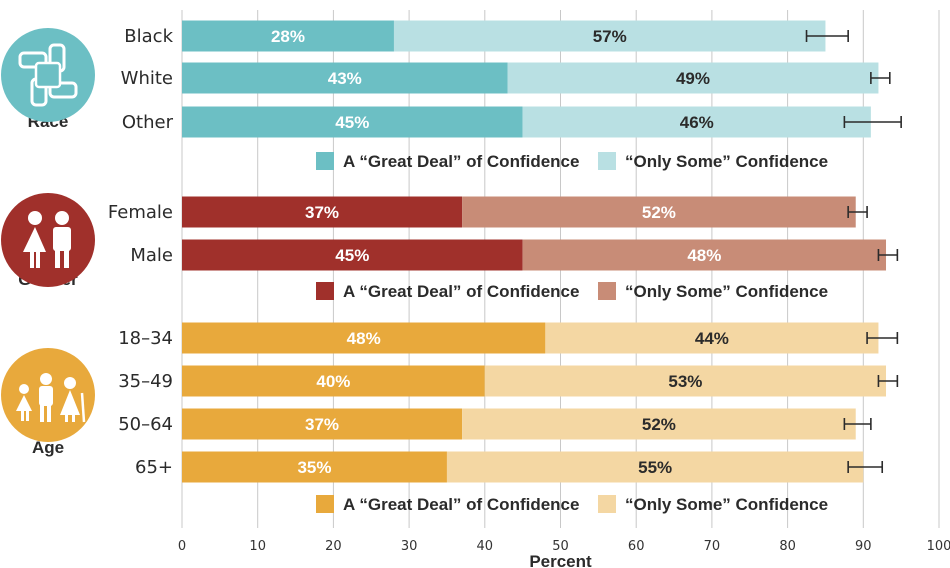 Image resolution: width=950 pixels, height=568 pixels. I want to click on category-label: 18–34, so click(145, 338).